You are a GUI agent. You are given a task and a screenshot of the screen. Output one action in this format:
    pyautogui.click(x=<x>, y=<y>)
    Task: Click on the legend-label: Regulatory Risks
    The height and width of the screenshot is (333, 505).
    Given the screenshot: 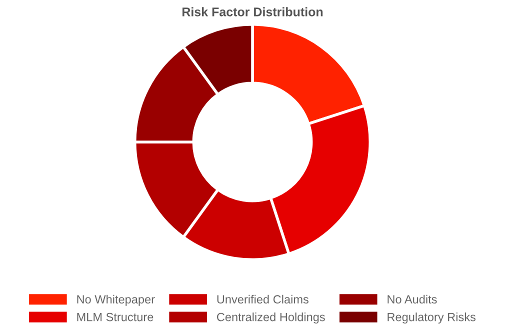 What is the action you would take?
    pyautogui.click(x=432, y=318)
    